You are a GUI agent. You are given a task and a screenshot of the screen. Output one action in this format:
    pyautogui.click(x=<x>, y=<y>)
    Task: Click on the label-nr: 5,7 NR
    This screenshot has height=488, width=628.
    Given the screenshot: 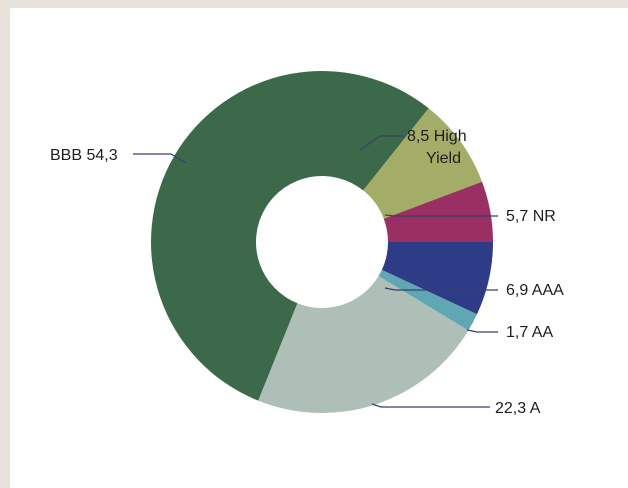 What is the action you would take?
    pyautogui.click(x=531, y=216)
    